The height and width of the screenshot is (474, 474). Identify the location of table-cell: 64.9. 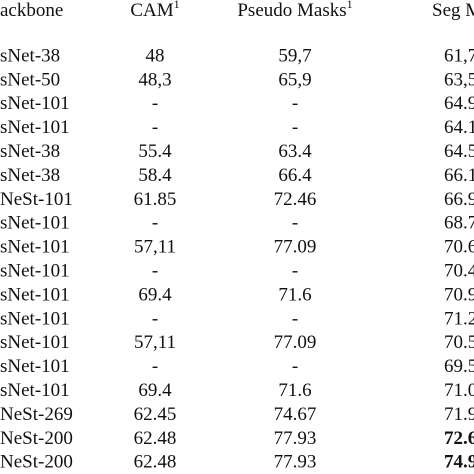
(459, 103).